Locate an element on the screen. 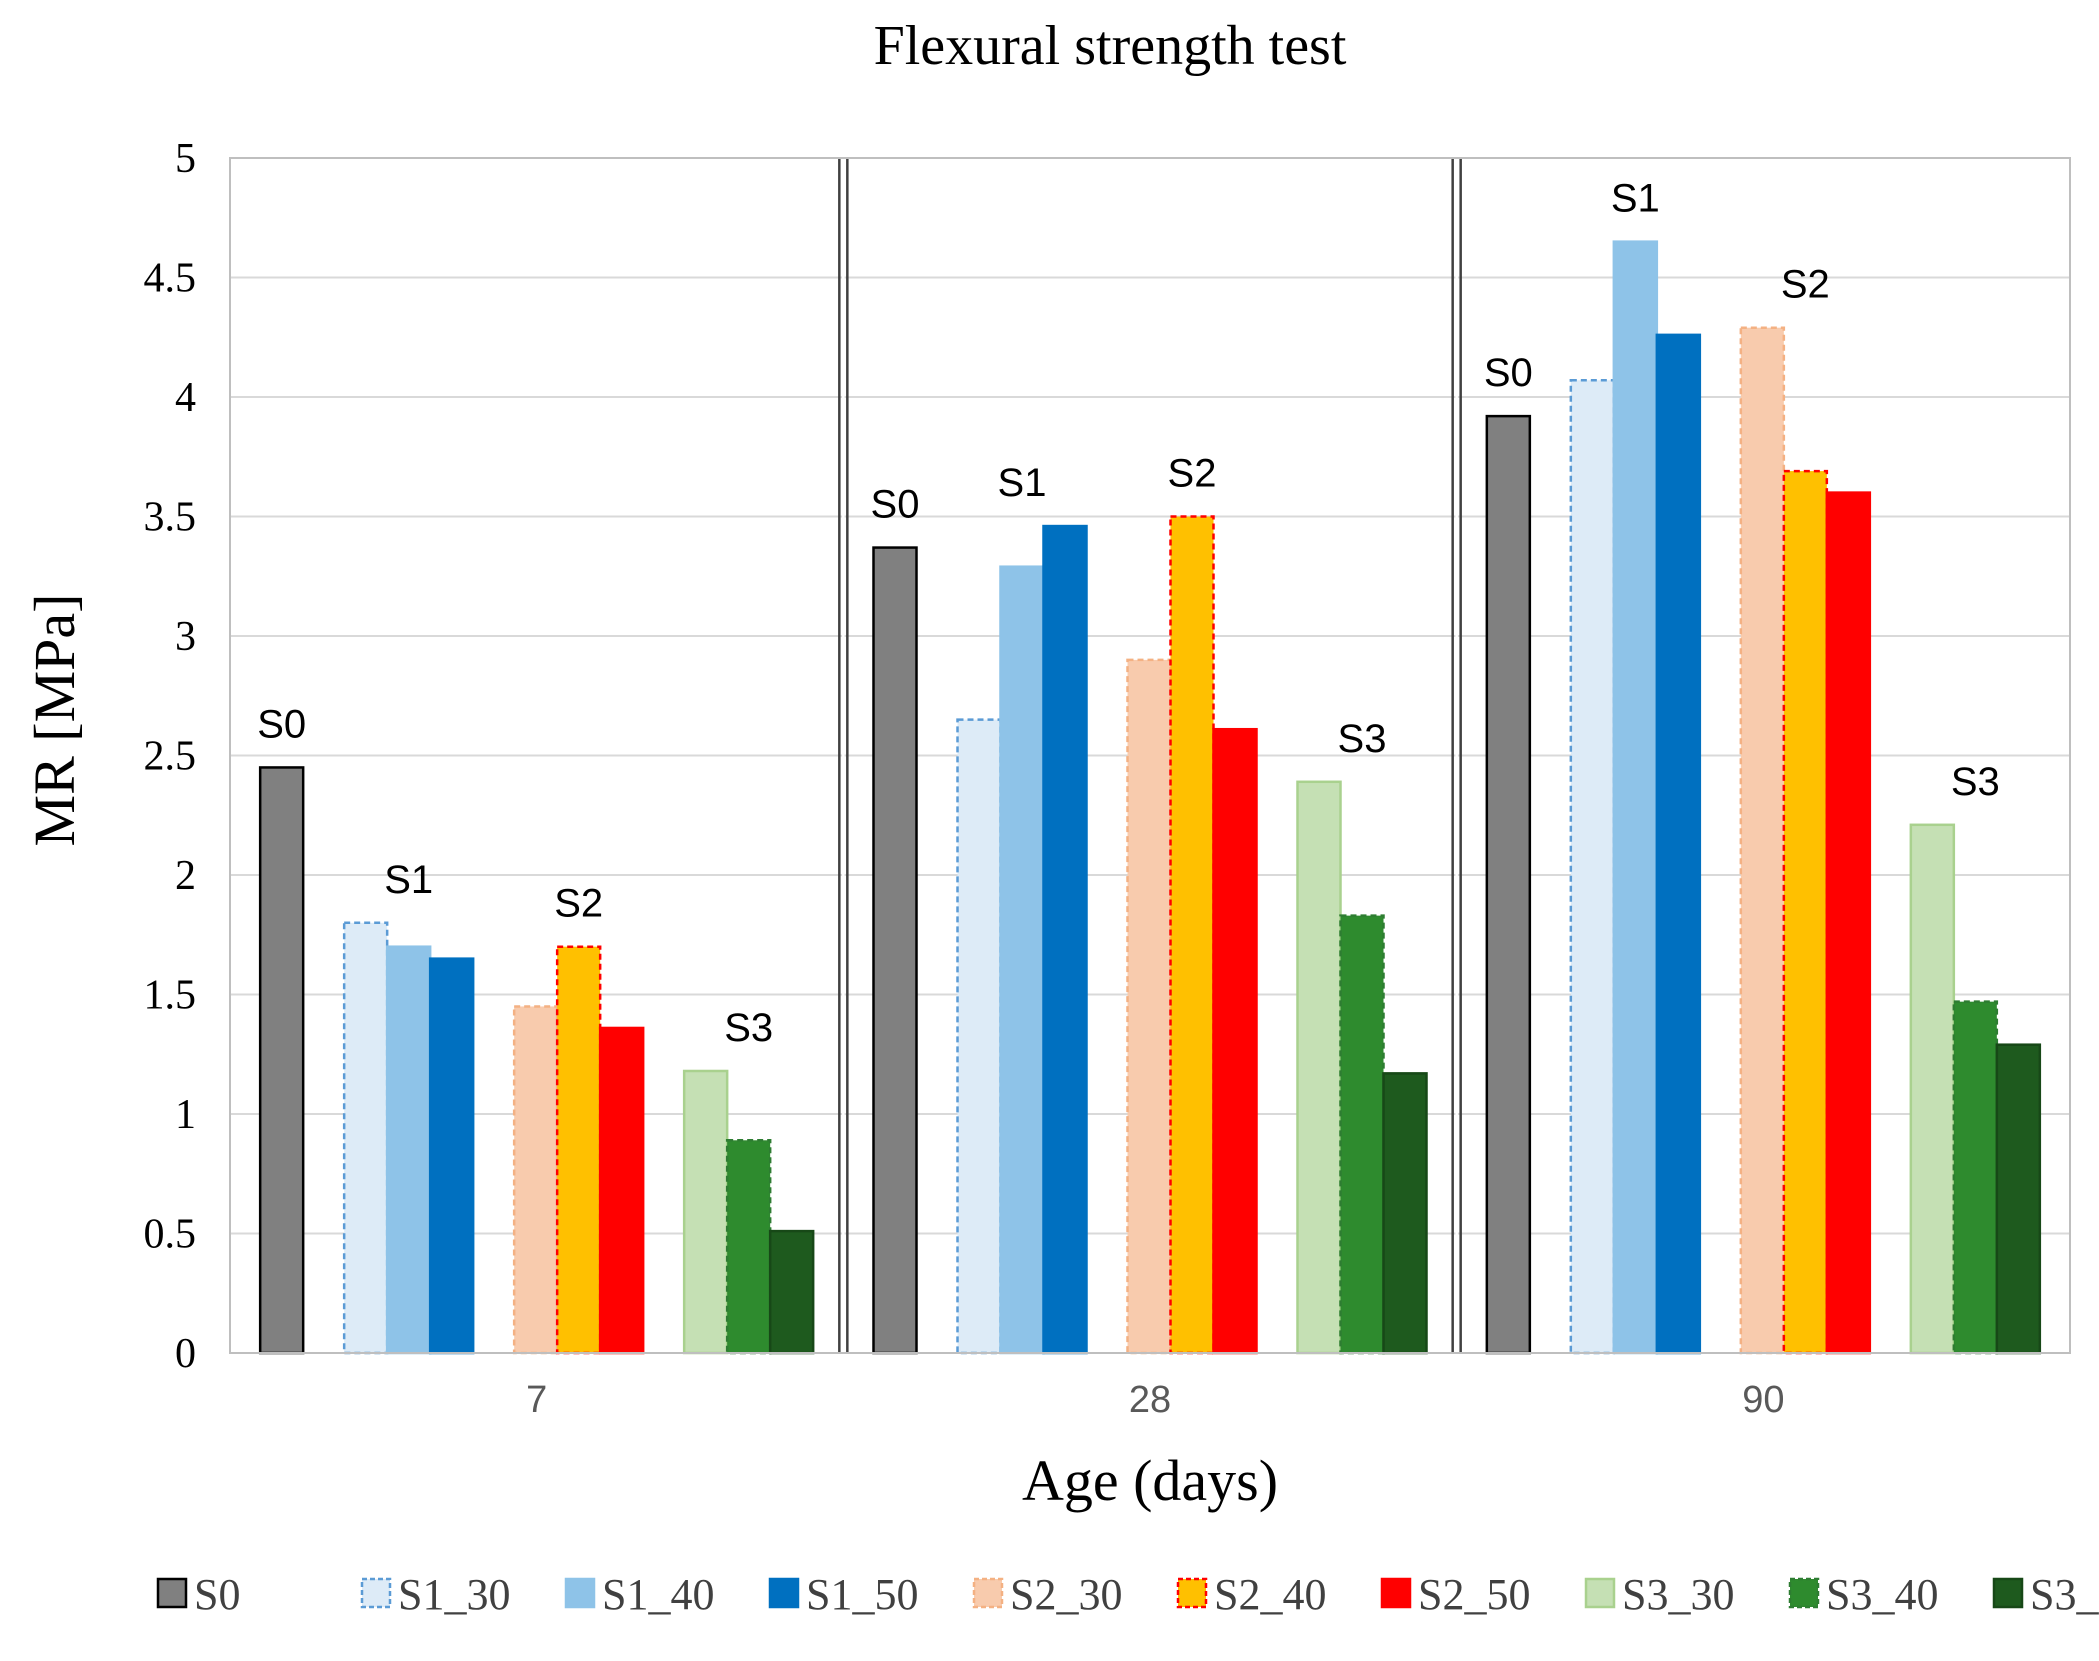 The image size is (2099, 1661). x-axis-categories: 7 28 90 is located at coordinates (1155, 1400).